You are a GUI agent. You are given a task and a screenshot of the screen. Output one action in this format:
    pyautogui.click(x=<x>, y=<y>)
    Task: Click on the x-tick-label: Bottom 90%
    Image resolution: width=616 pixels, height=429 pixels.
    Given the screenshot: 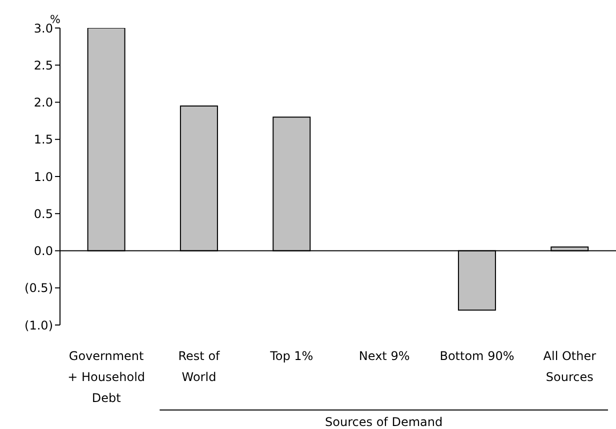 What is the action you would take?
    pyautogui.click(x=477, y=356)
    